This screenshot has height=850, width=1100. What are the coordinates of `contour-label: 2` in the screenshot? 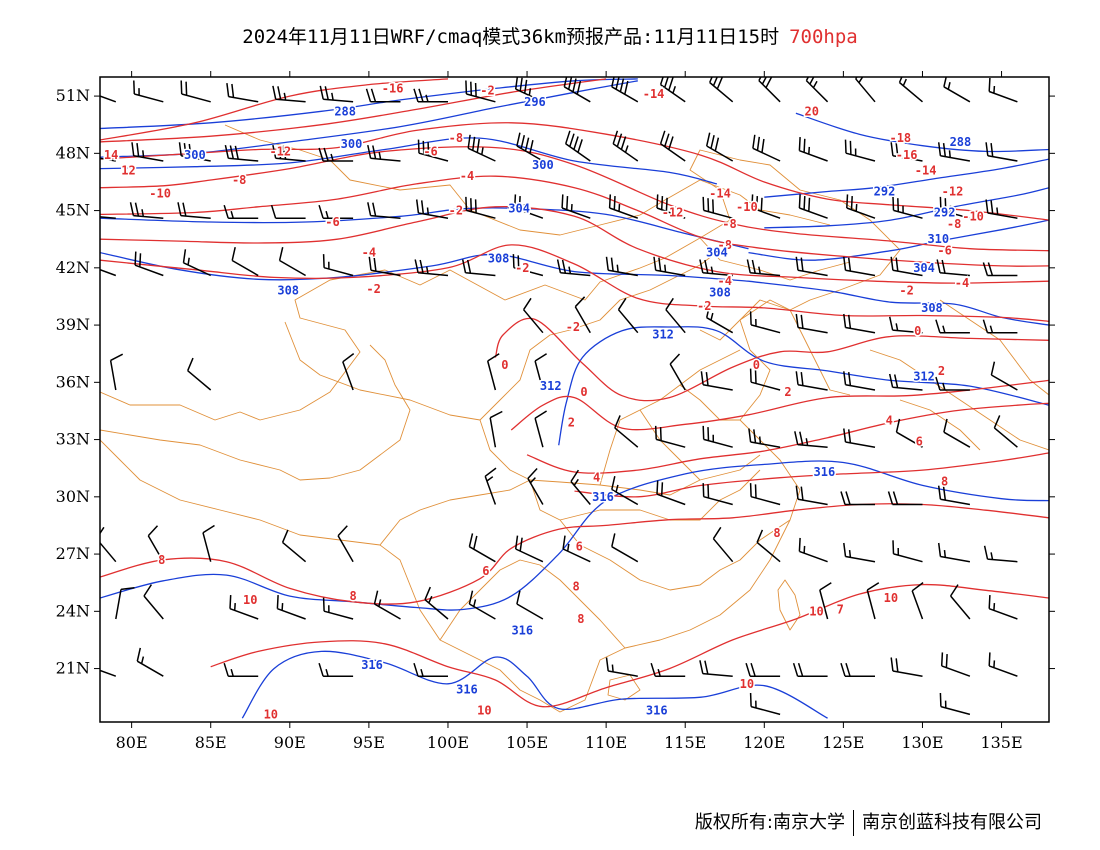 It's located at (941, 371).